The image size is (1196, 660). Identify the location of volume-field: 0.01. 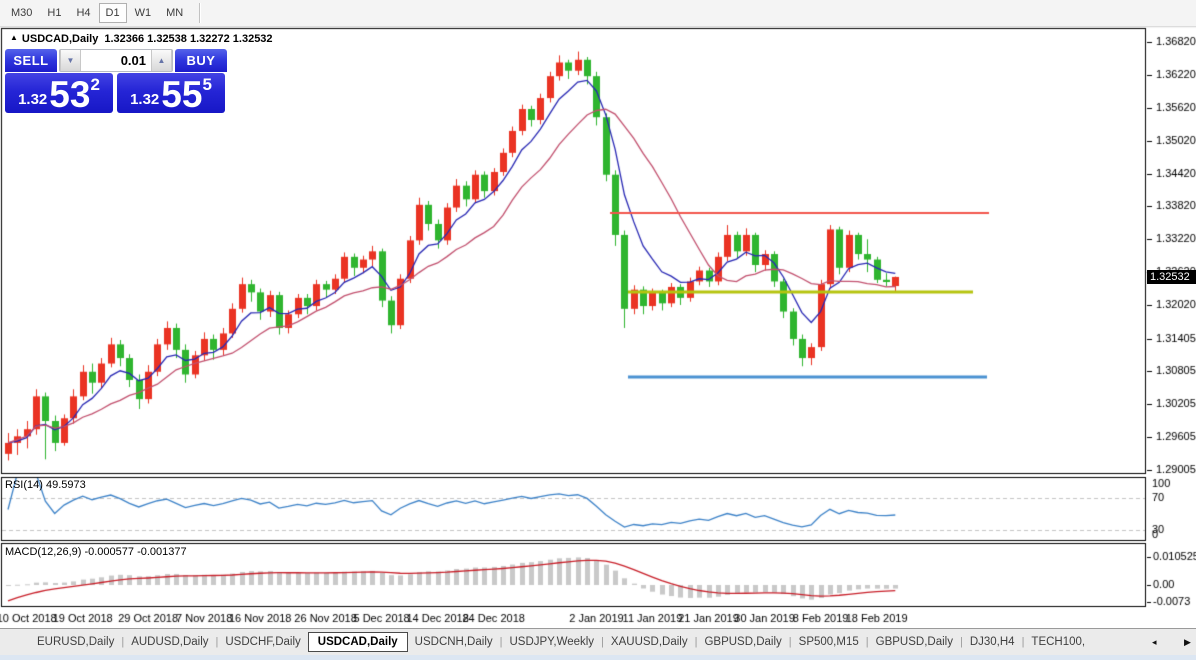
(116, 60).